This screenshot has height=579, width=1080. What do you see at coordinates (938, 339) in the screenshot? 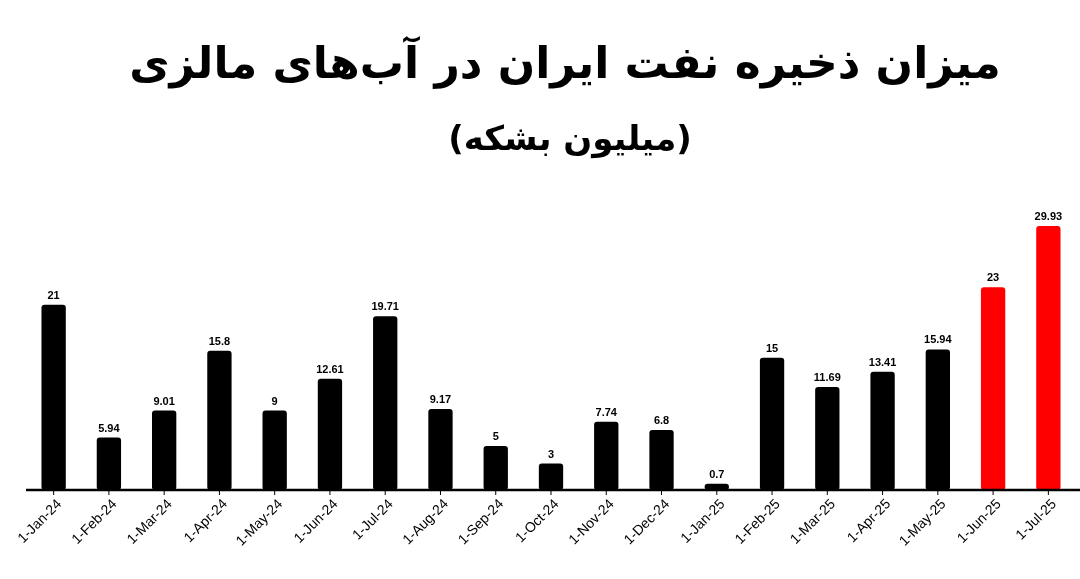
I see `data-label: 15.94` at bounding box center [938, 339].